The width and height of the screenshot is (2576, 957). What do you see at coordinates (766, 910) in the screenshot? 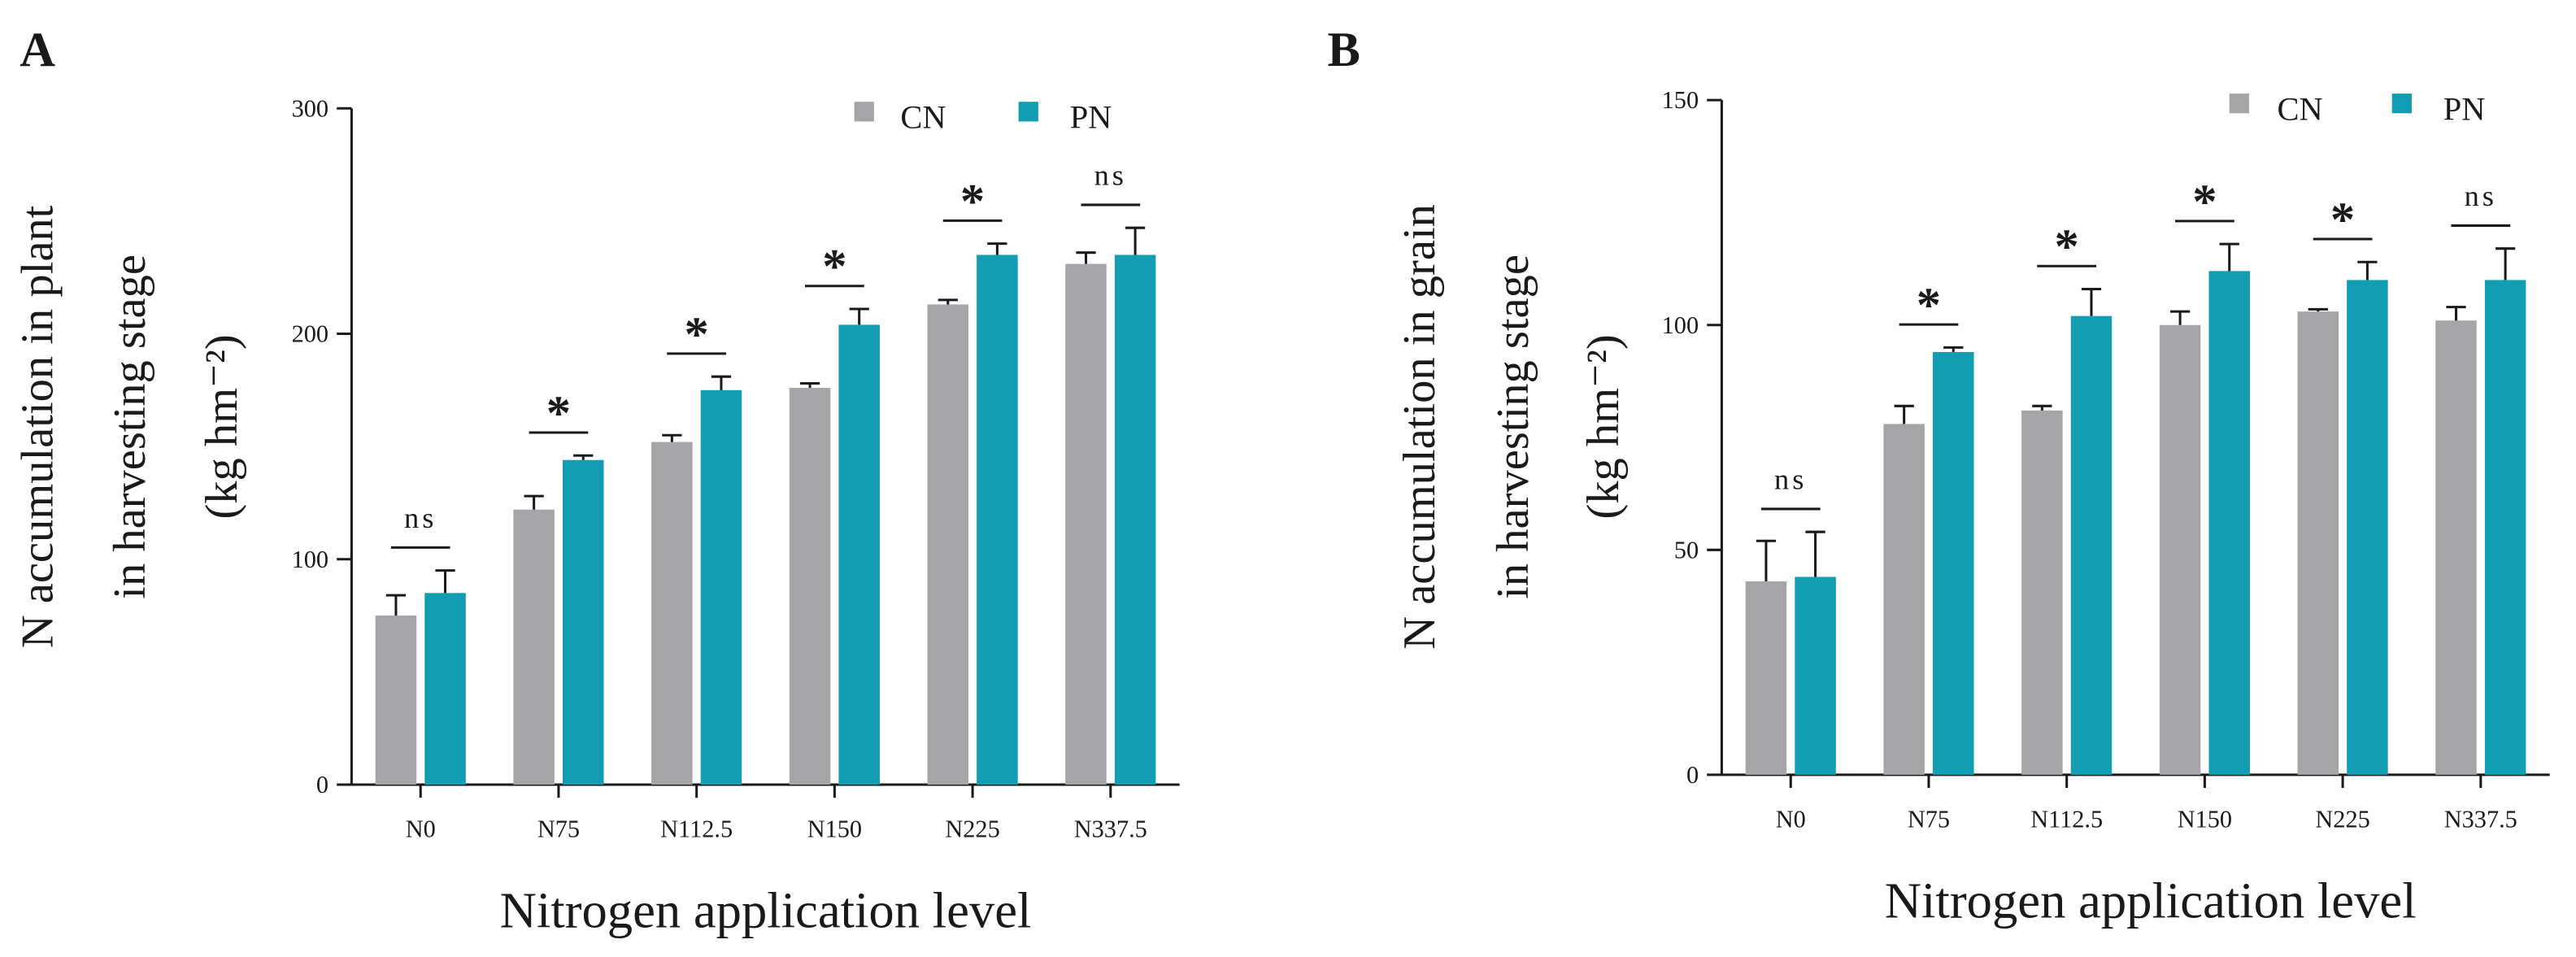
I see `x-axis-title: Nitrogen application level` at bounding box center [766, 910].